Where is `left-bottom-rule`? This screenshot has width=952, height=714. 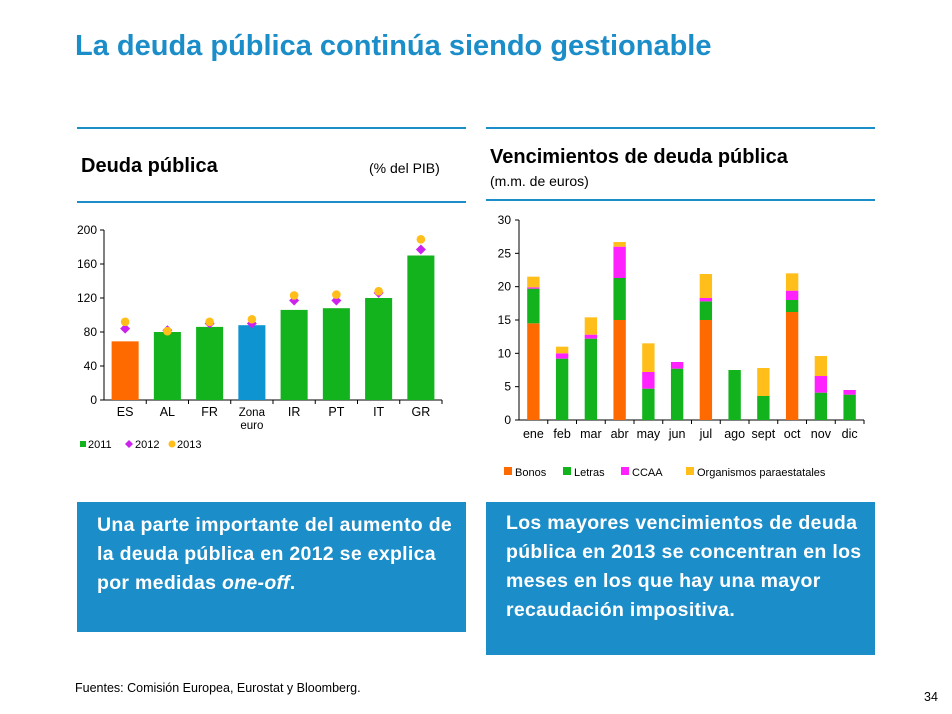 left-bottom-rule is located at coordinates (271, 202).